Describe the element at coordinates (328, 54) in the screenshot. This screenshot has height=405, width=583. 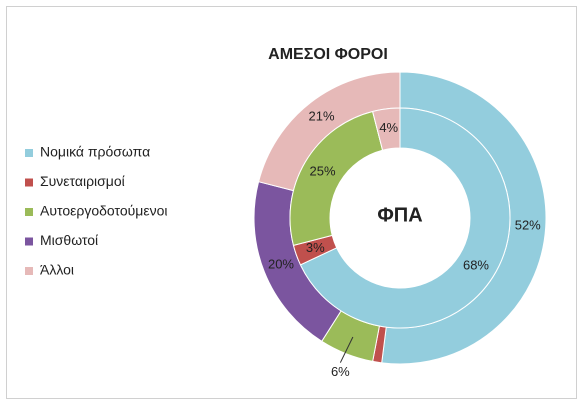
I see `chart-title: ΑΜΕΣΟΙ ΦΟΡΟΙ` at that location.